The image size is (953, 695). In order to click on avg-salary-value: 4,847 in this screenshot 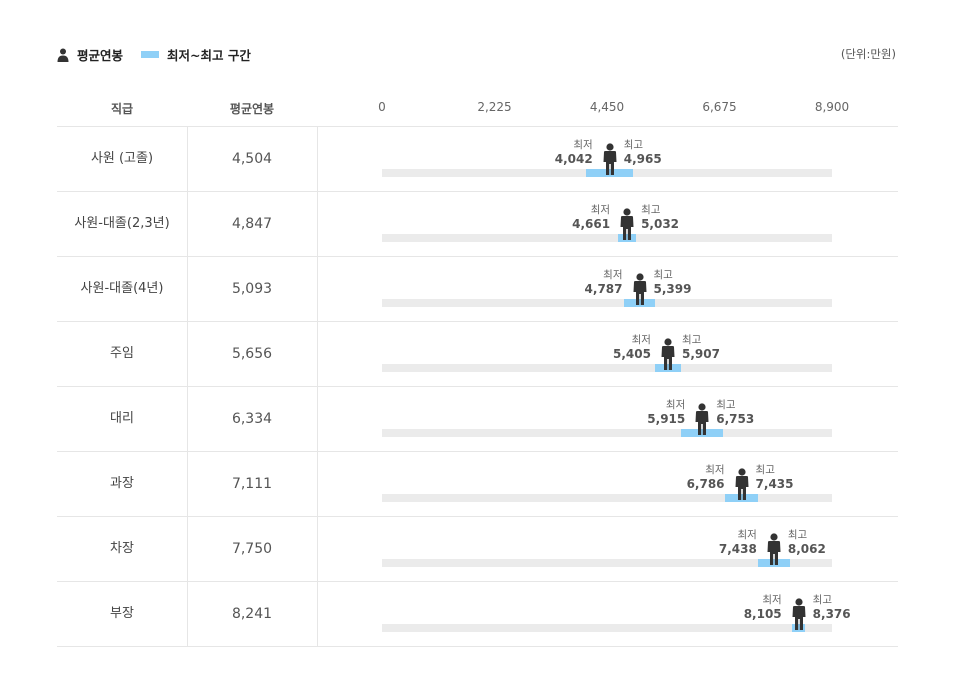, I will do `click(252, 224)`.